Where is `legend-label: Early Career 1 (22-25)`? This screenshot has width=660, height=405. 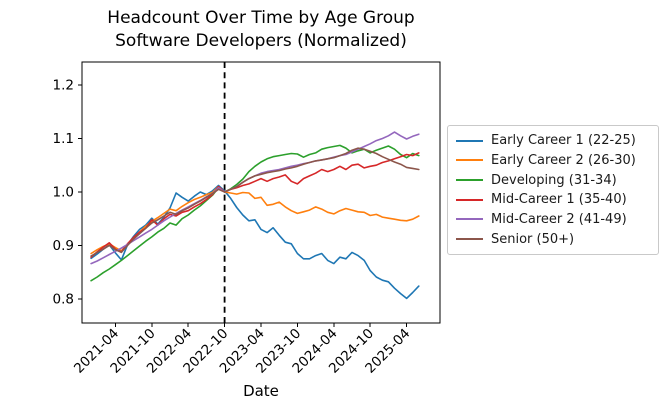
legend-label: Early Career 1 (22-25) is located at coordinates (563, 141).